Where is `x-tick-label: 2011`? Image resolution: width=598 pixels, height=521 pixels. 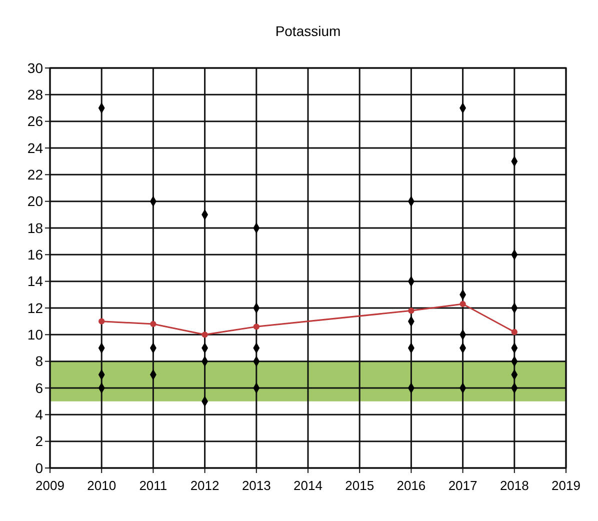
x-tick-label: 2011 is located at coordinates (153, 485).